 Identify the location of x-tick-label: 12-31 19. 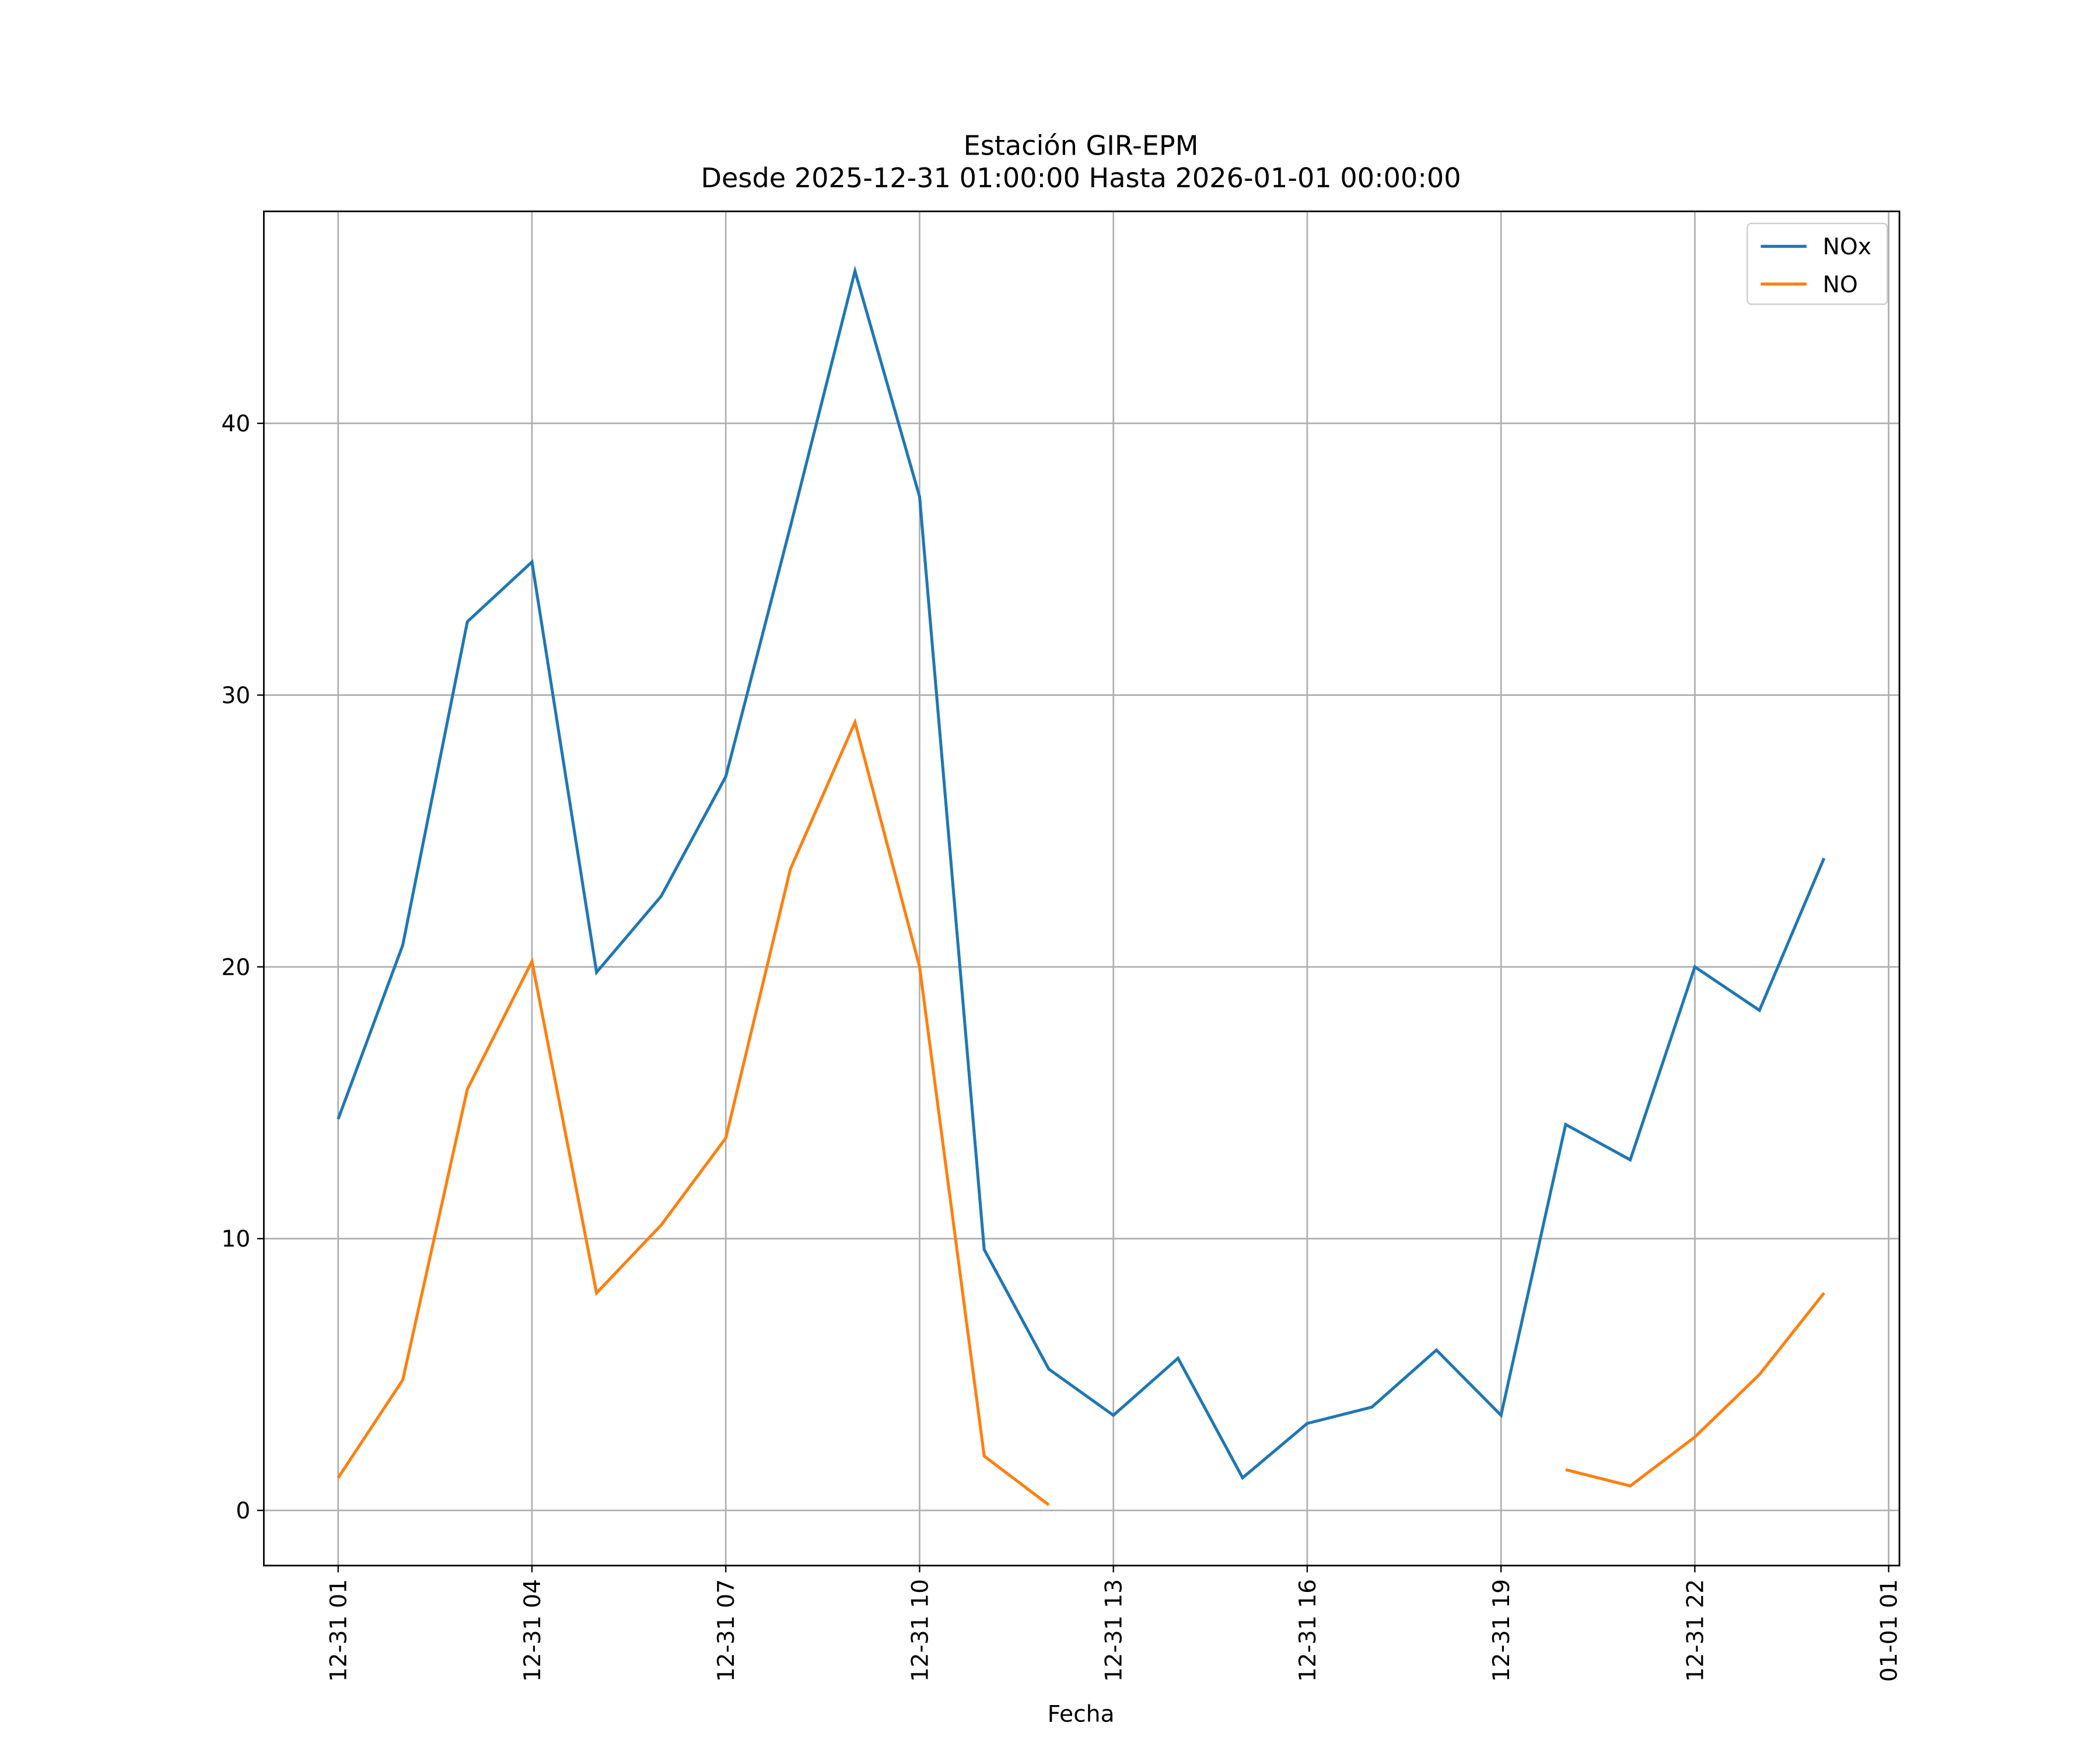
(1502, 1630).